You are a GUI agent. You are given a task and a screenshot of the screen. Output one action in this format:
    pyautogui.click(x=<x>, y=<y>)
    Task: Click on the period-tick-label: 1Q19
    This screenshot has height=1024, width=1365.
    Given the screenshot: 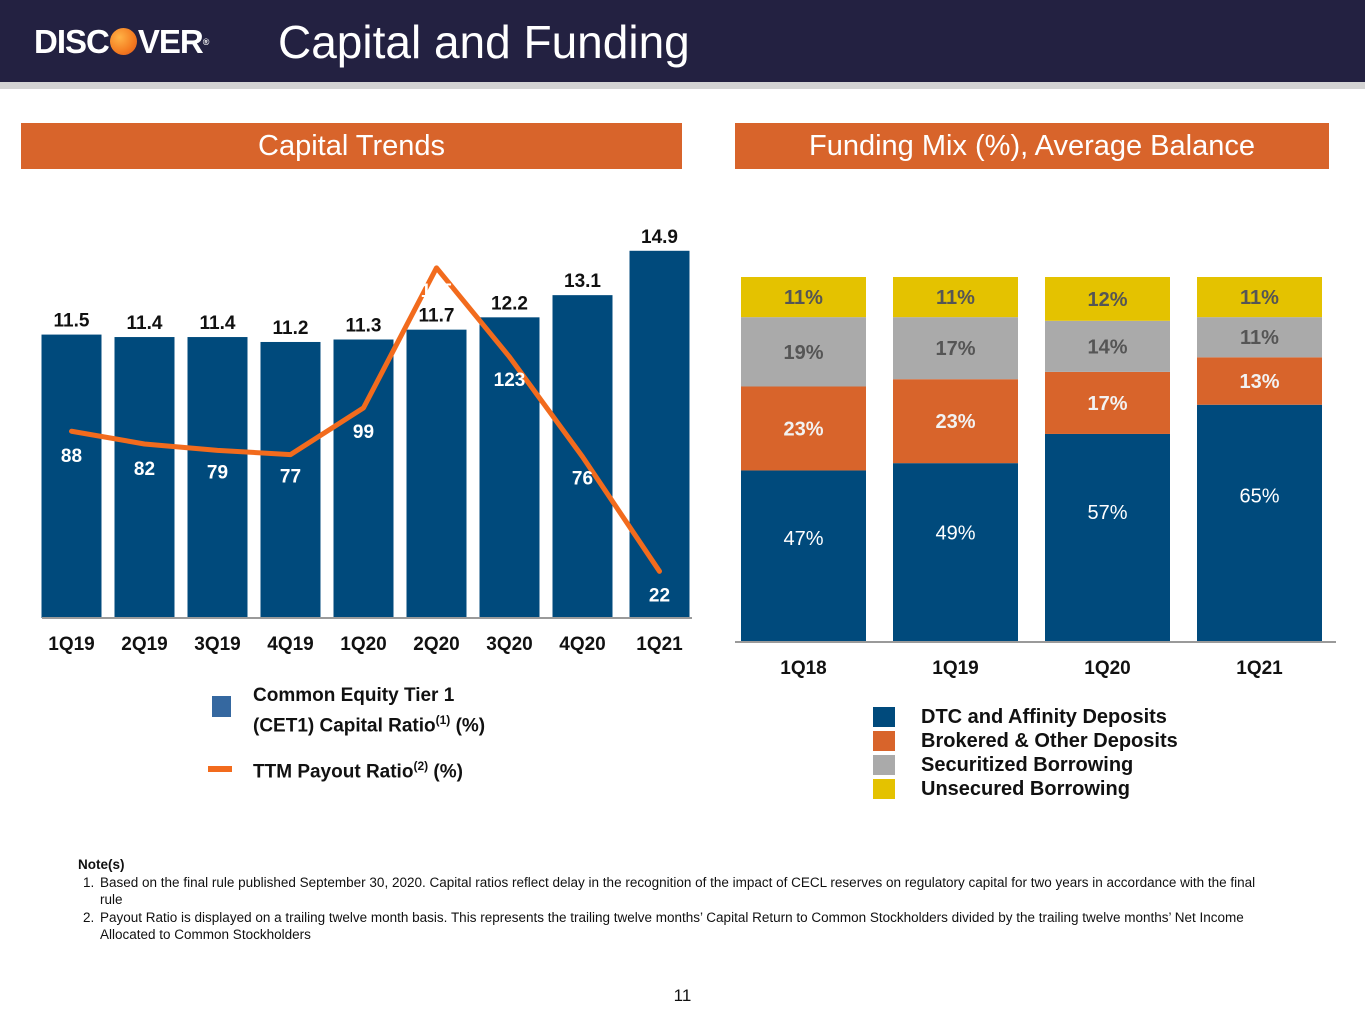 What is the action you would take?
    pyautogui.click(x=955, y=668)
    